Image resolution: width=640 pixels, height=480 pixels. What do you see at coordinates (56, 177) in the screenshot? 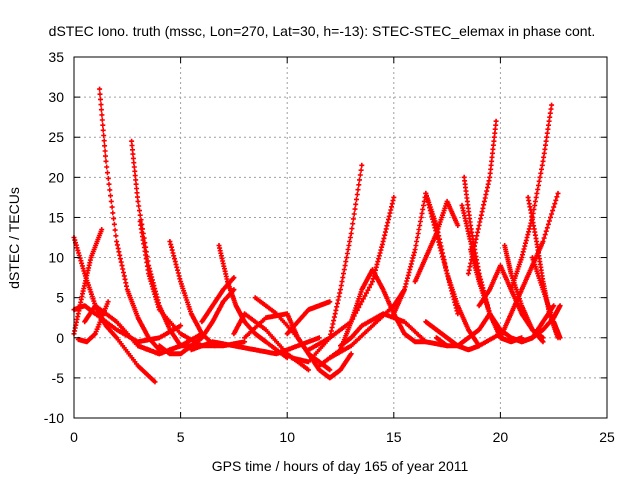
I see `y-tick-label: 20` at bounding box center [56, 177].